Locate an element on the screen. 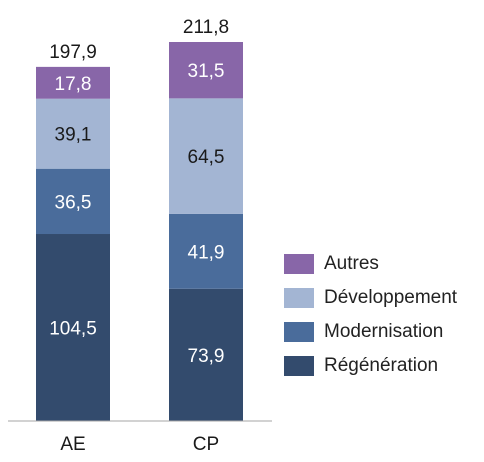 The height and width of the screenshot is (462, 484). data-label-ae-modernisation: 36,5 is located at coordinates (73, 202).